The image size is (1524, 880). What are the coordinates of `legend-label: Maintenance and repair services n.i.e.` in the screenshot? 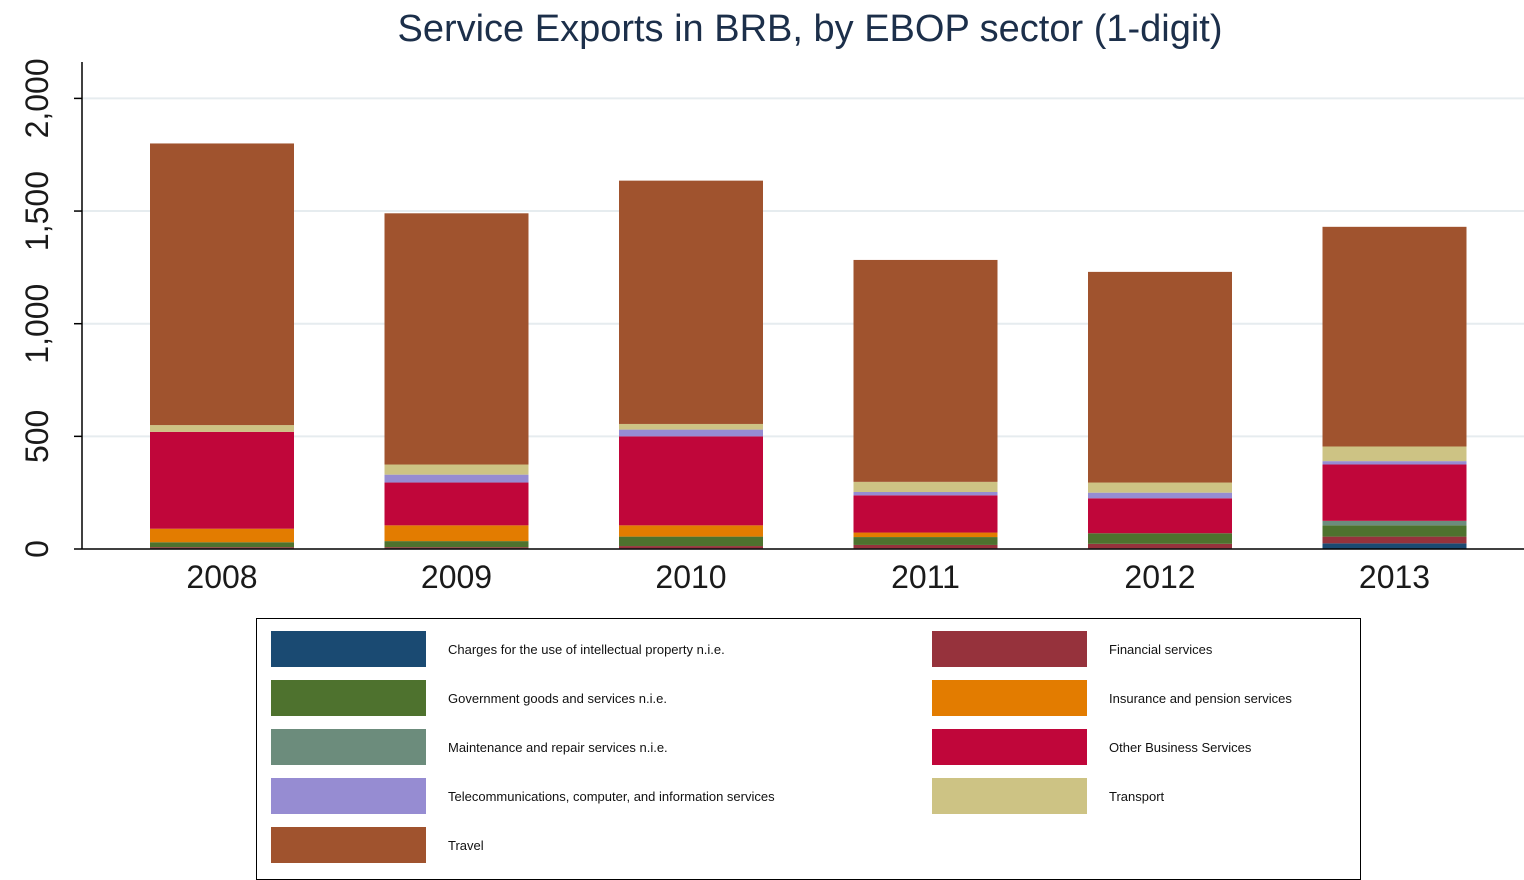 It's located at (558, 747).